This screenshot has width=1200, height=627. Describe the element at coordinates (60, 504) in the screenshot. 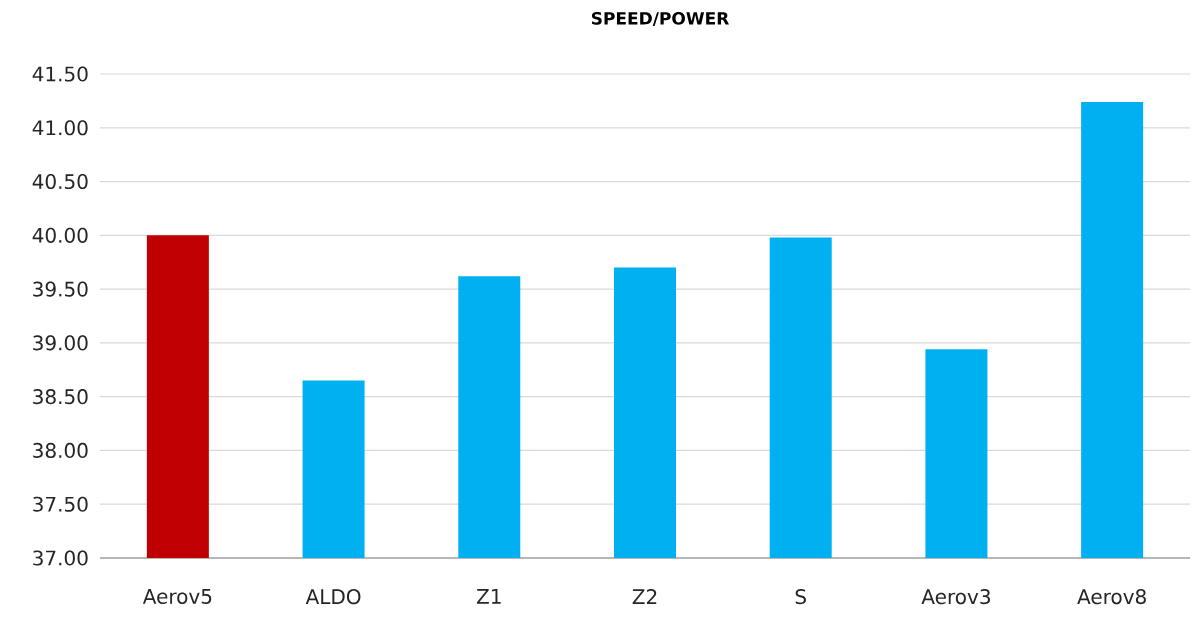

I see `y-tick-label: 37.50` at that location.